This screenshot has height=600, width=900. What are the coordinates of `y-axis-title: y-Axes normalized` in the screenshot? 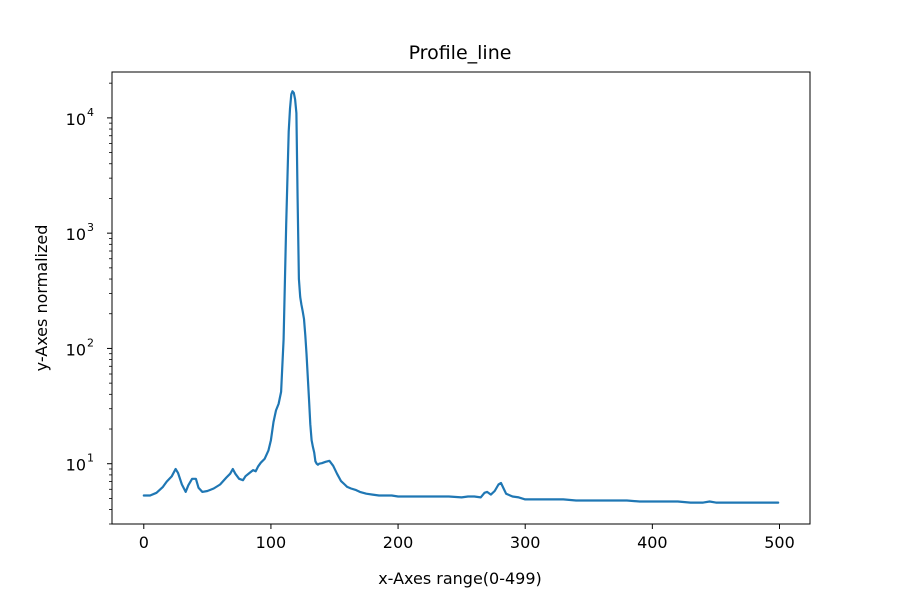 It's located at (41, 298).